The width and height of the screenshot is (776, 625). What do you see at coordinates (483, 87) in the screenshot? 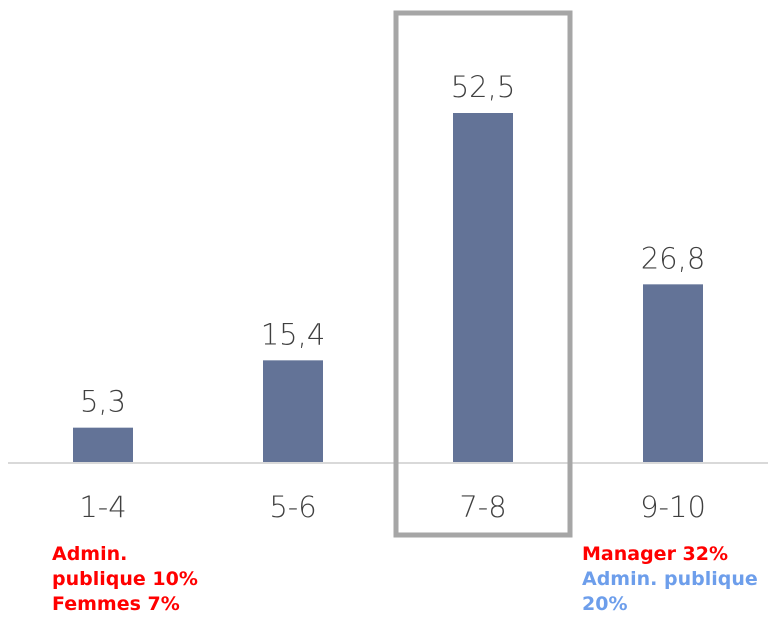
I see `value-label-7-8: 52,5` at bounding box center [483, 87].